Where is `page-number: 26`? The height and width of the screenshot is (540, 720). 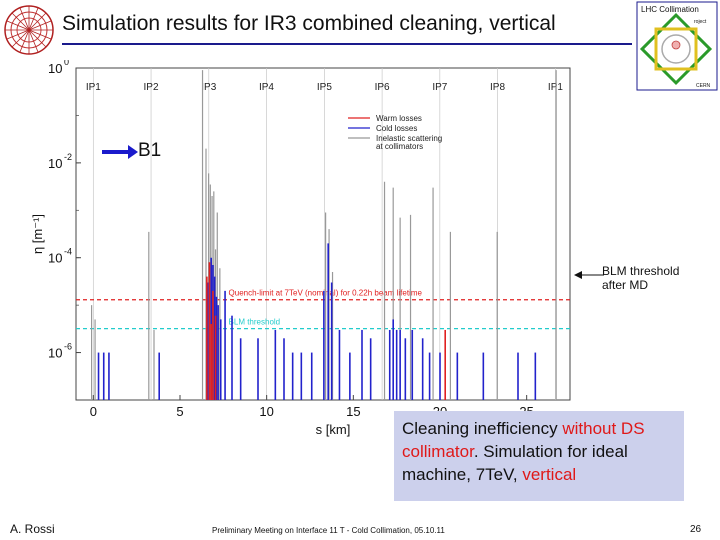
page-number: 26 is located at coordinates (696, 529).